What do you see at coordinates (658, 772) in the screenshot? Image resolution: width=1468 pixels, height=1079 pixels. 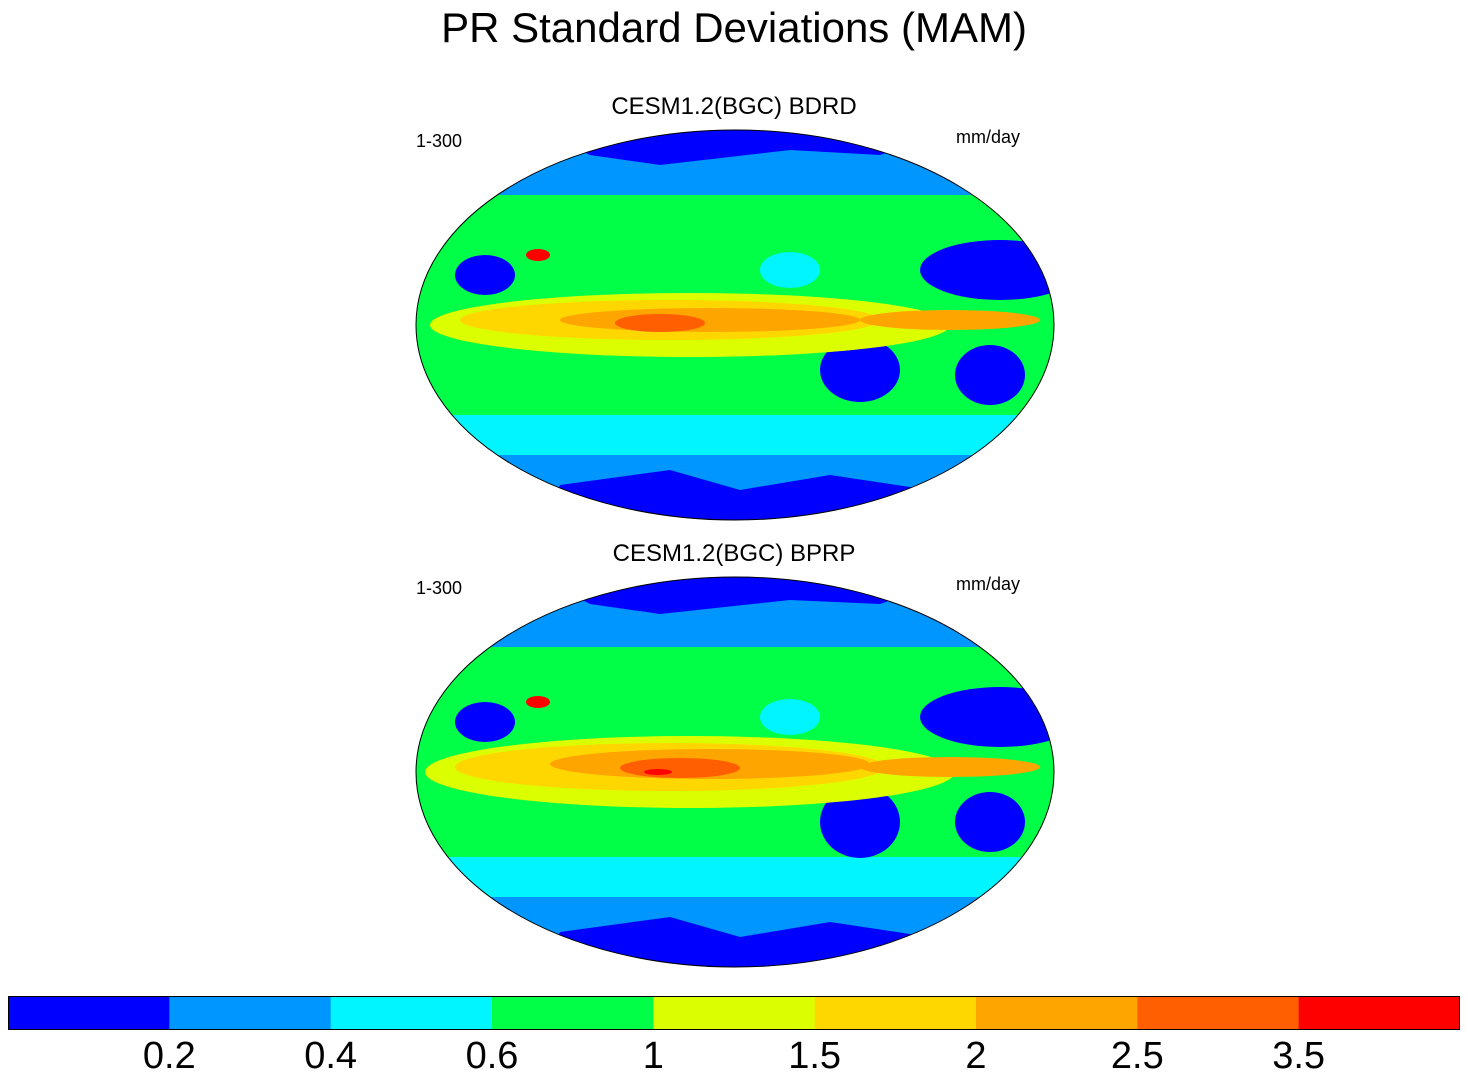 I see `warm-pool-peak` at bounding box center [658, 772].